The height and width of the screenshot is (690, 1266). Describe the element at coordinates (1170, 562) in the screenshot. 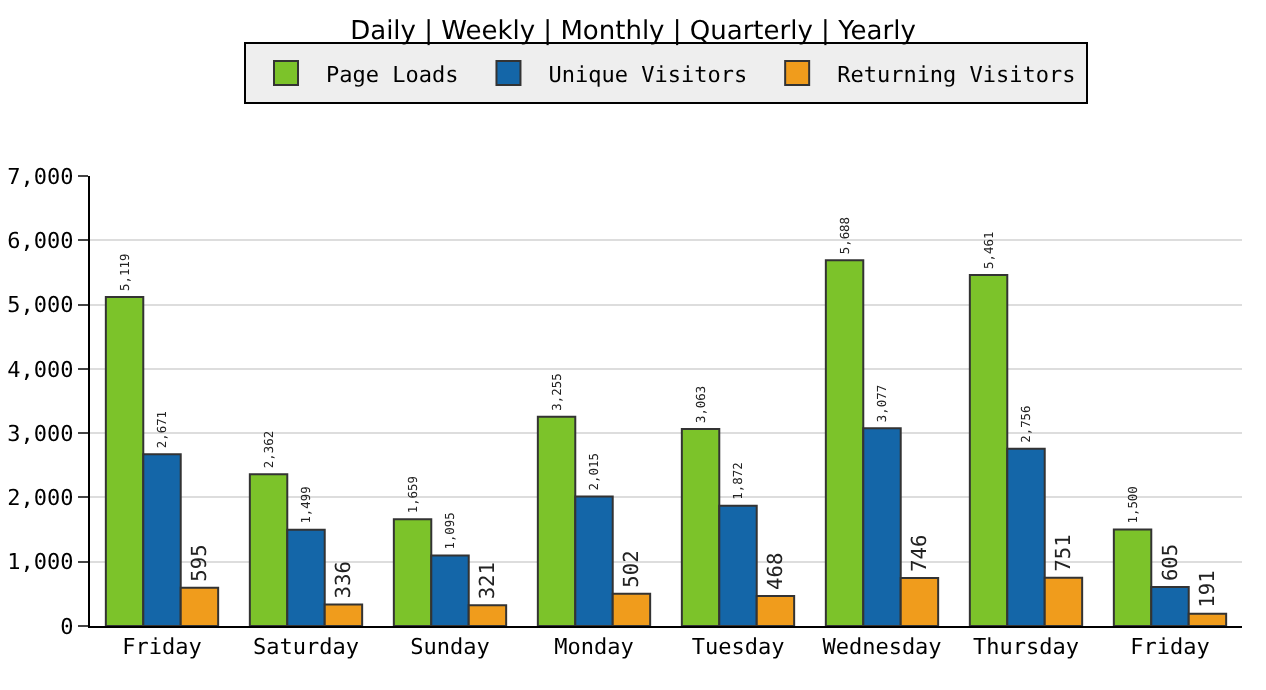

I see `data-label: 605` at that location.